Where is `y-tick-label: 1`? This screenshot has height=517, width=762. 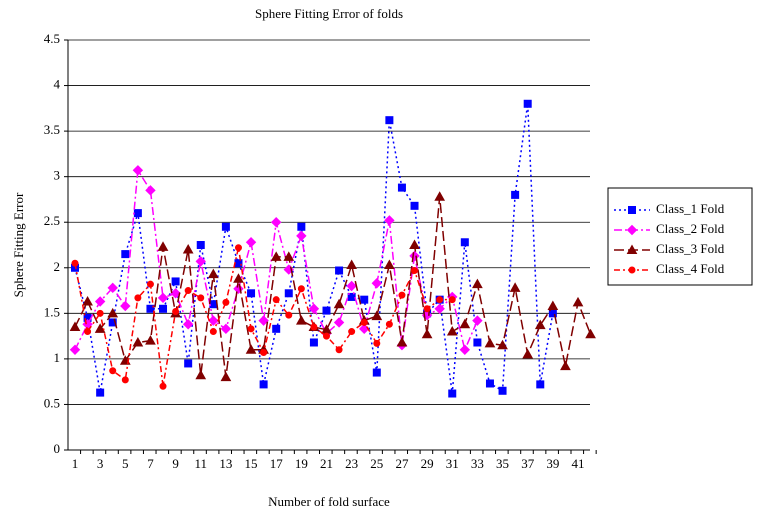
y-tick-label: 1 is located at coordinates (57, 357).